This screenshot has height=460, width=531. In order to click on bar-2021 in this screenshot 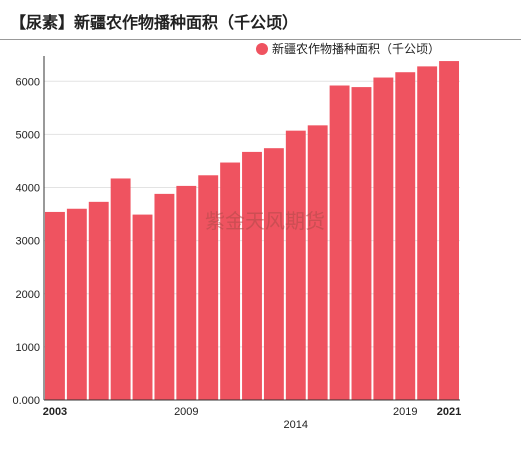, I will do `click(449, 230)`.